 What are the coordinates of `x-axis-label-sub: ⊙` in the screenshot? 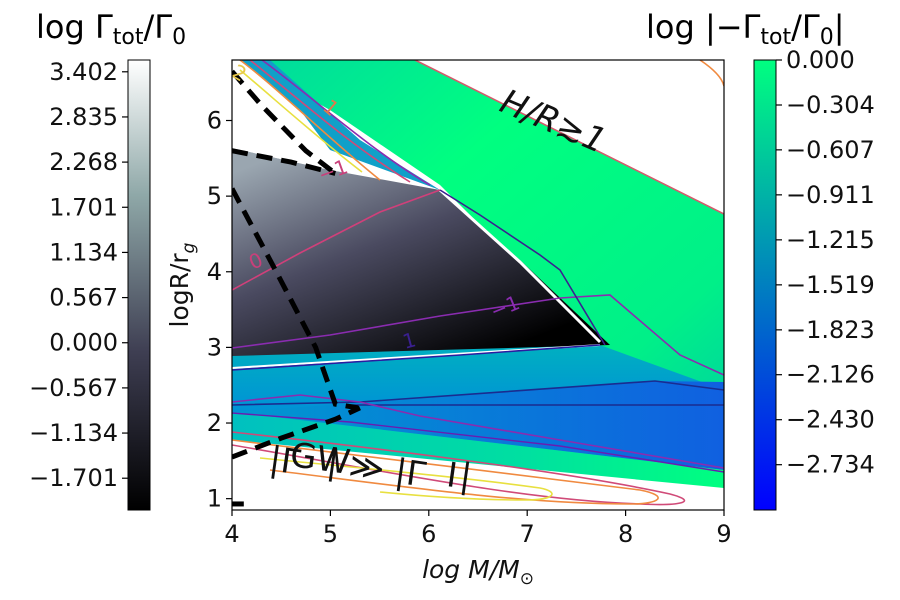 It's located at (527, 579).